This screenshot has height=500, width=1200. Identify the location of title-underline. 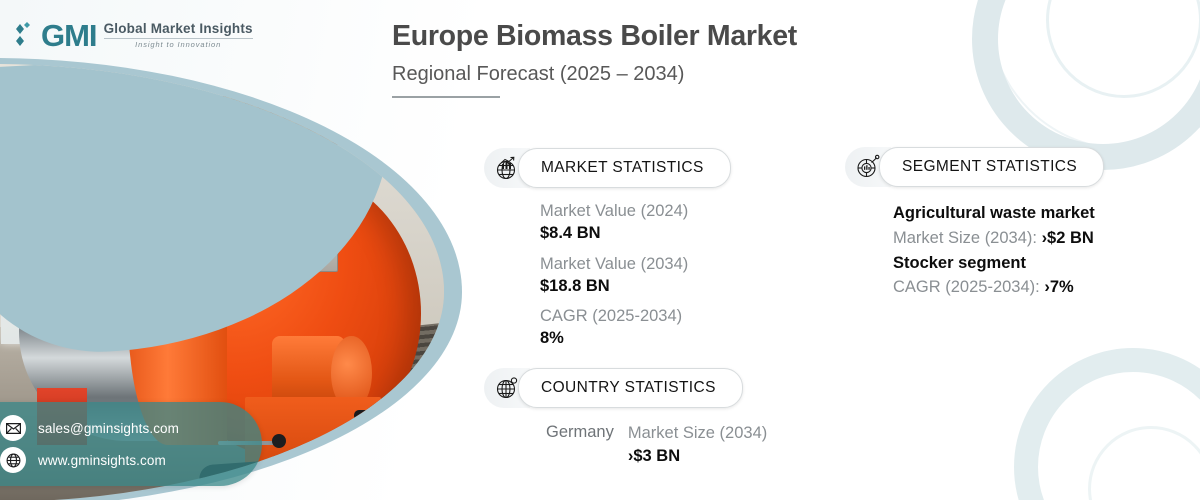
(446, 96).